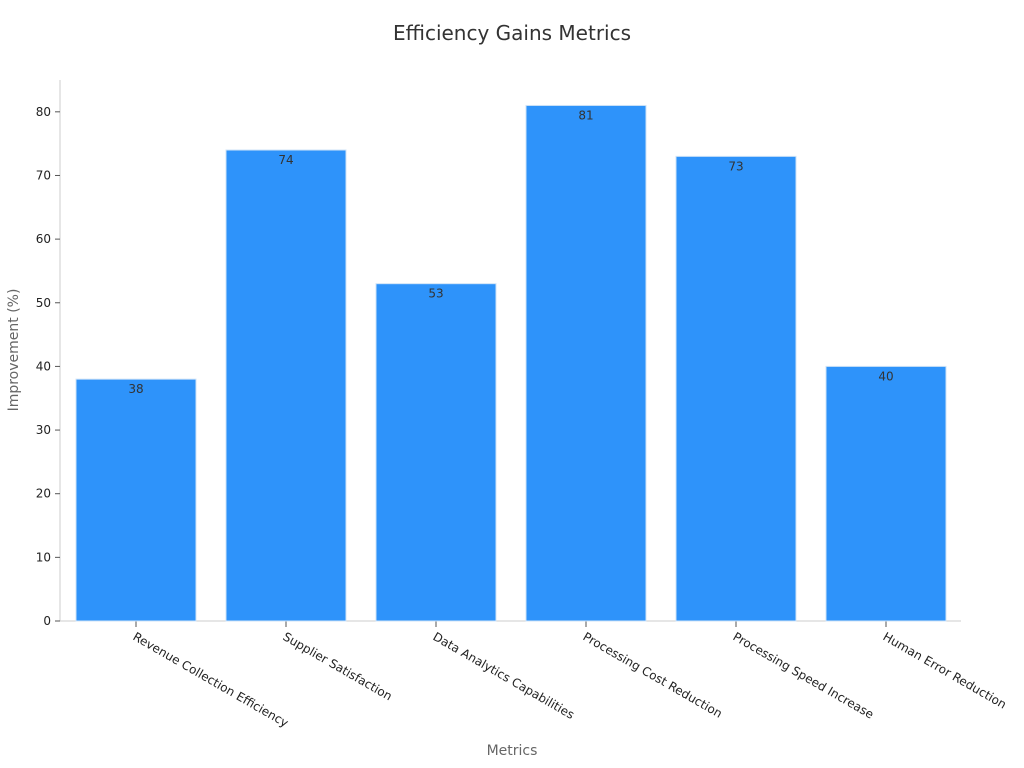 This screenshot has width=1024, height=768. I want to click on y-tick-label: 10, so click(43, 557).